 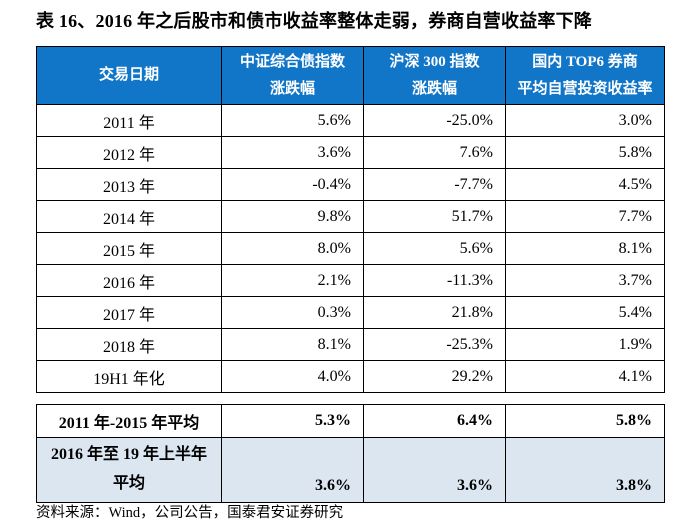 I want to click on row-value-top6-return: 4.5%, so click(x=585, y=184).